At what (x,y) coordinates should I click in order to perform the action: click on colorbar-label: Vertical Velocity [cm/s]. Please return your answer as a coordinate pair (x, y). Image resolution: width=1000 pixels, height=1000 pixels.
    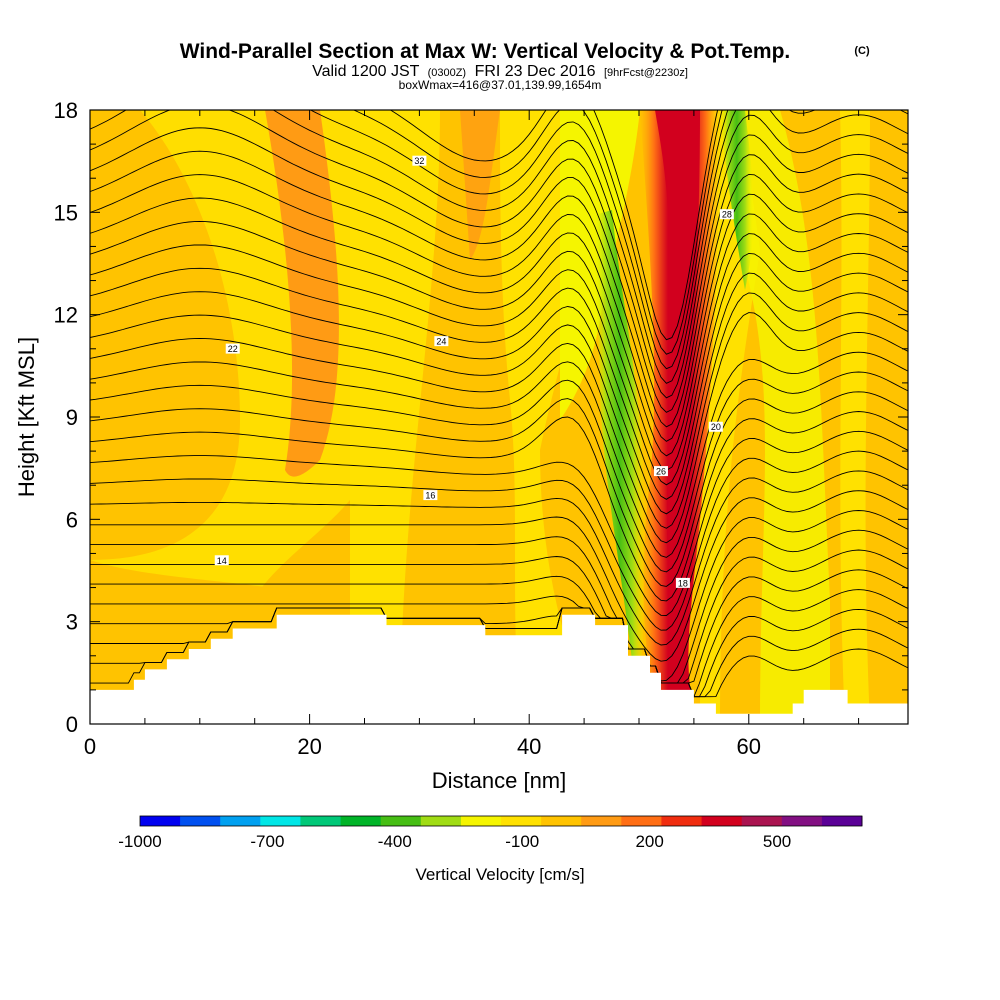
    Looking at the image, I should click on (499, 874).